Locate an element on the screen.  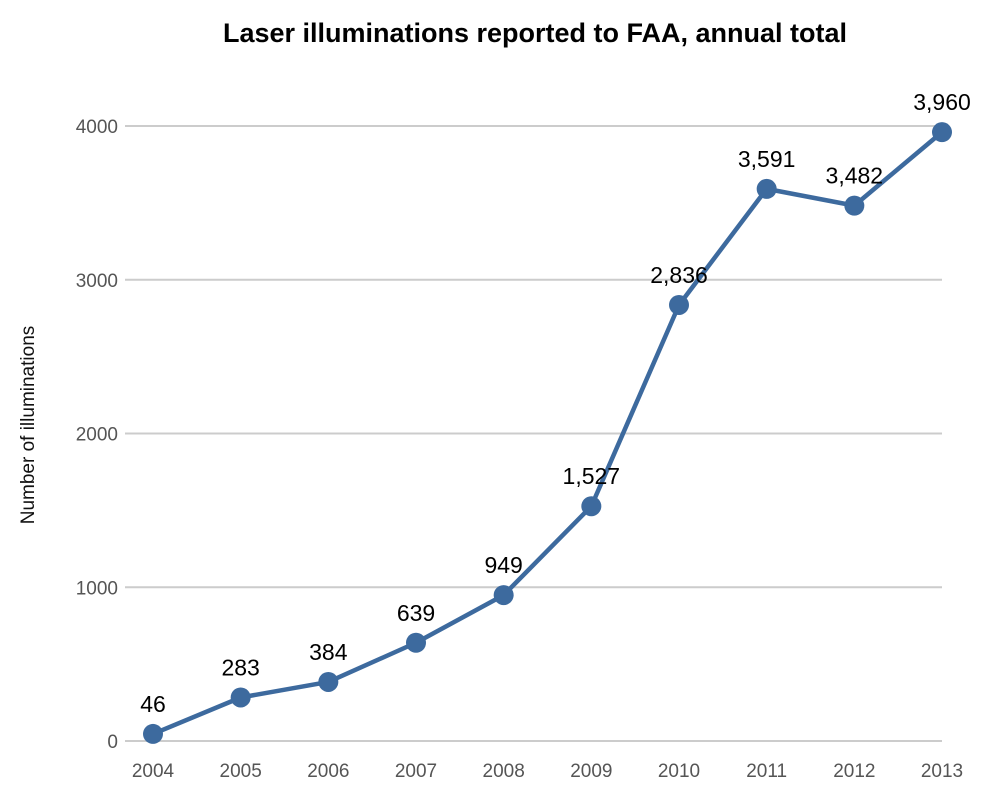
x-tick-label: 2012 is located at coordinates (854, 771).